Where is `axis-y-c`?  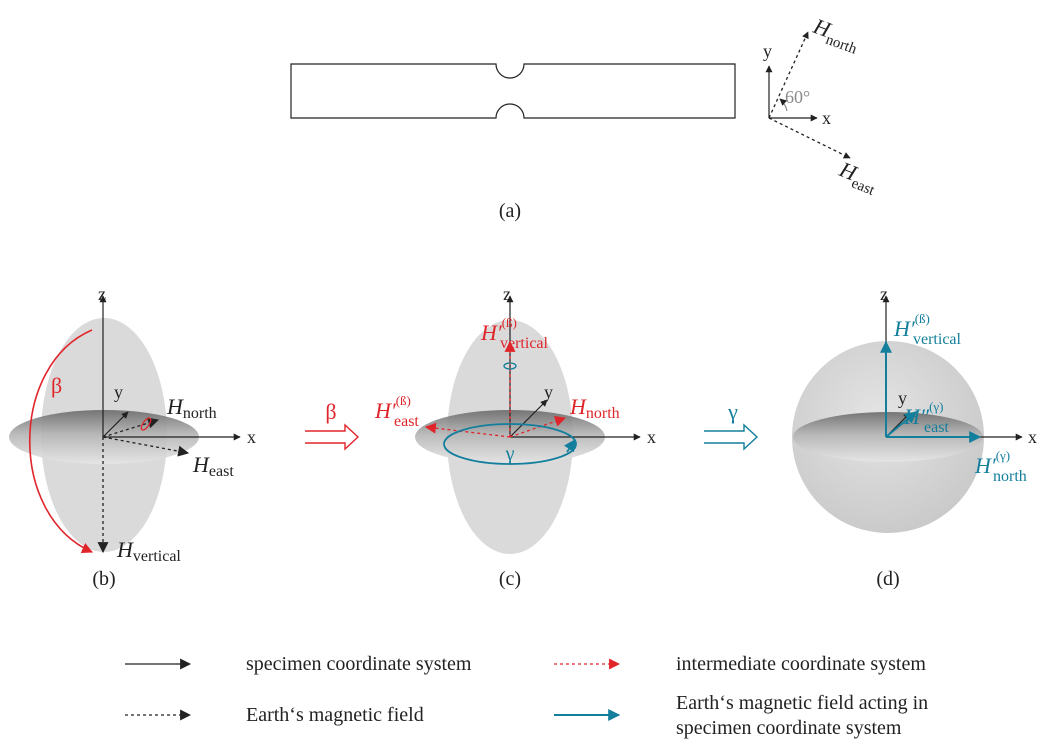
axis-y-c is located at coordinates (528, 418).